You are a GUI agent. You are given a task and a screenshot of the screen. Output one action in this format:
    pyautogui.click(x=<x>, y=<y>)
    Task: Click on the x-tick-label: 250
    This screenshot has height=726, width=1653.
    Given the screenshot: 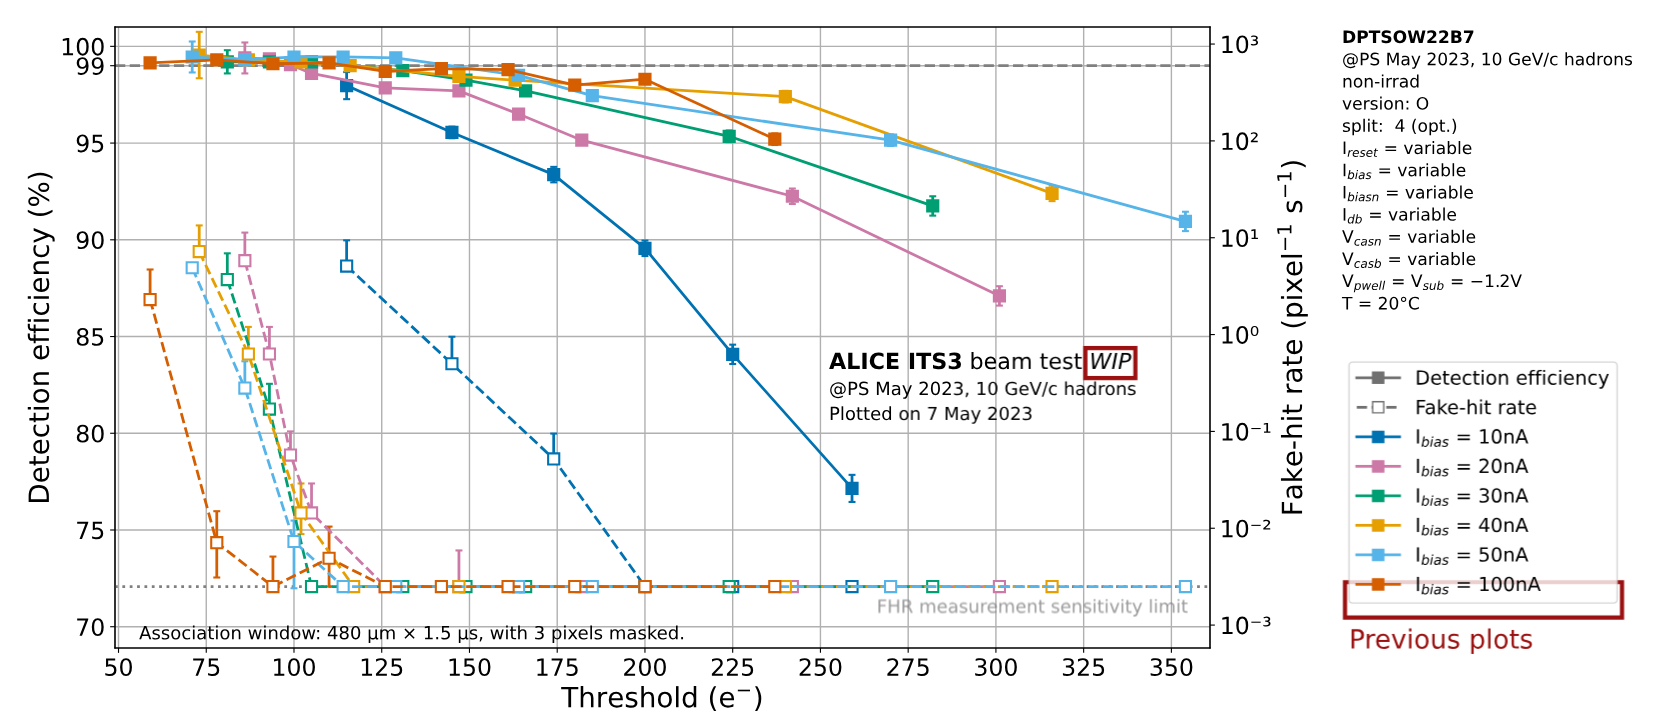 What is the action you would take?
    pyautogui.click(x=820, y=667)
    